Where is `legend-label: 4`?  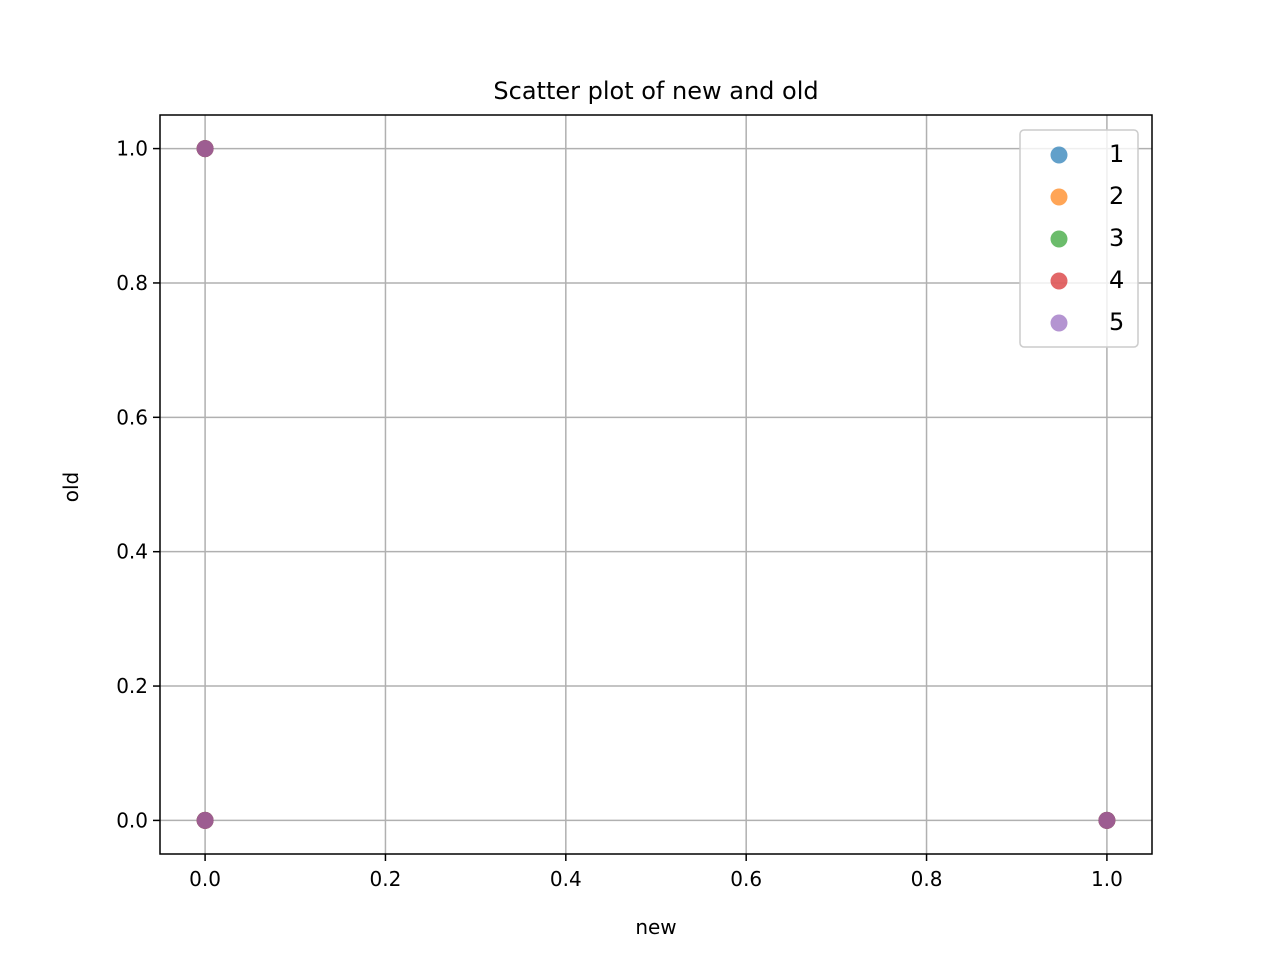
legend-label: 4 is located at coordinates (1116, 280).